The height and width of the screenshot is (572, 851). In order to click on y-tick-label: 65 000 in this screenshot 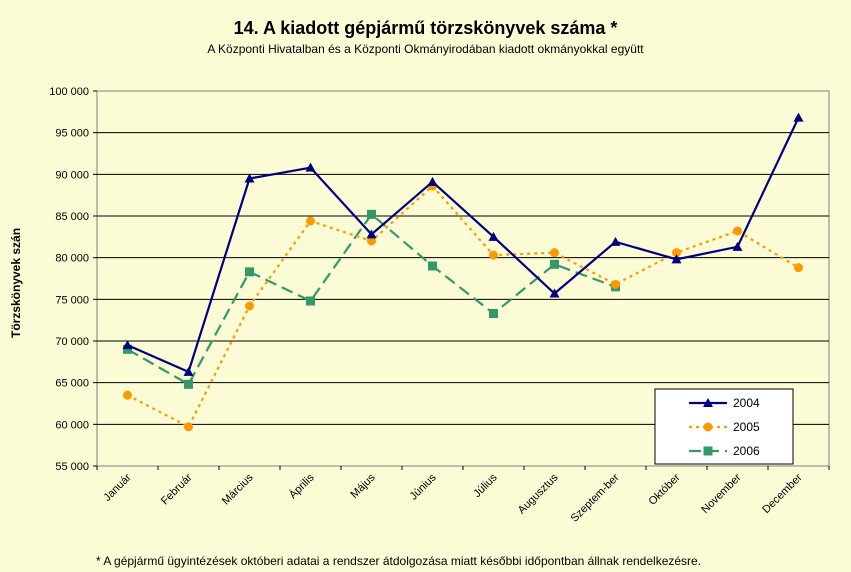, I will do `click(72, 384)`.